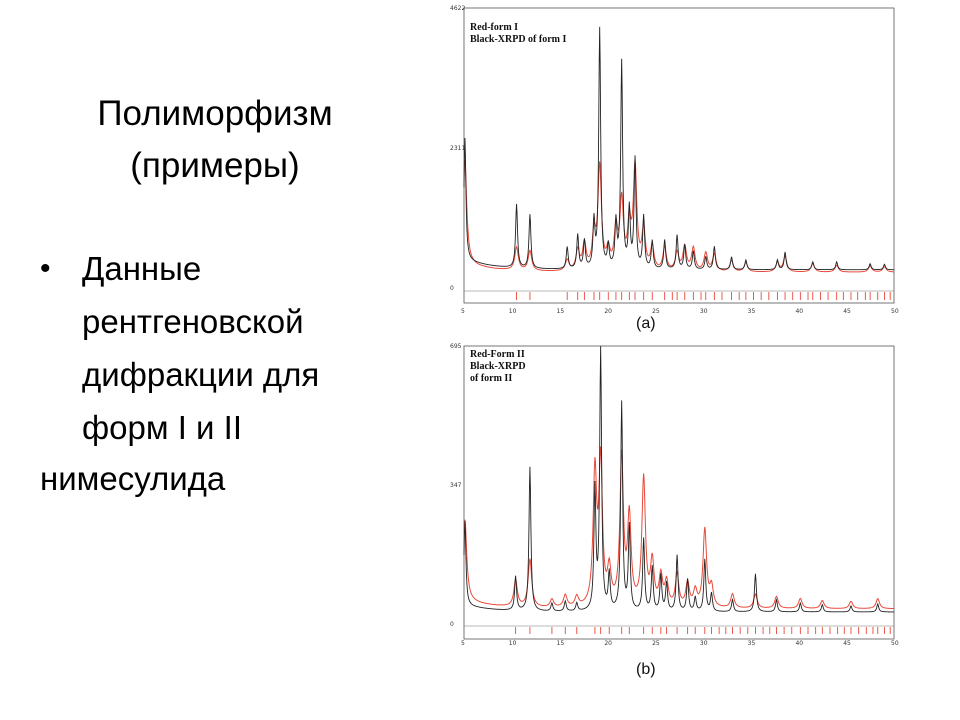  I want to click on bullet-line-4: форм I и II, so click(162, 427).